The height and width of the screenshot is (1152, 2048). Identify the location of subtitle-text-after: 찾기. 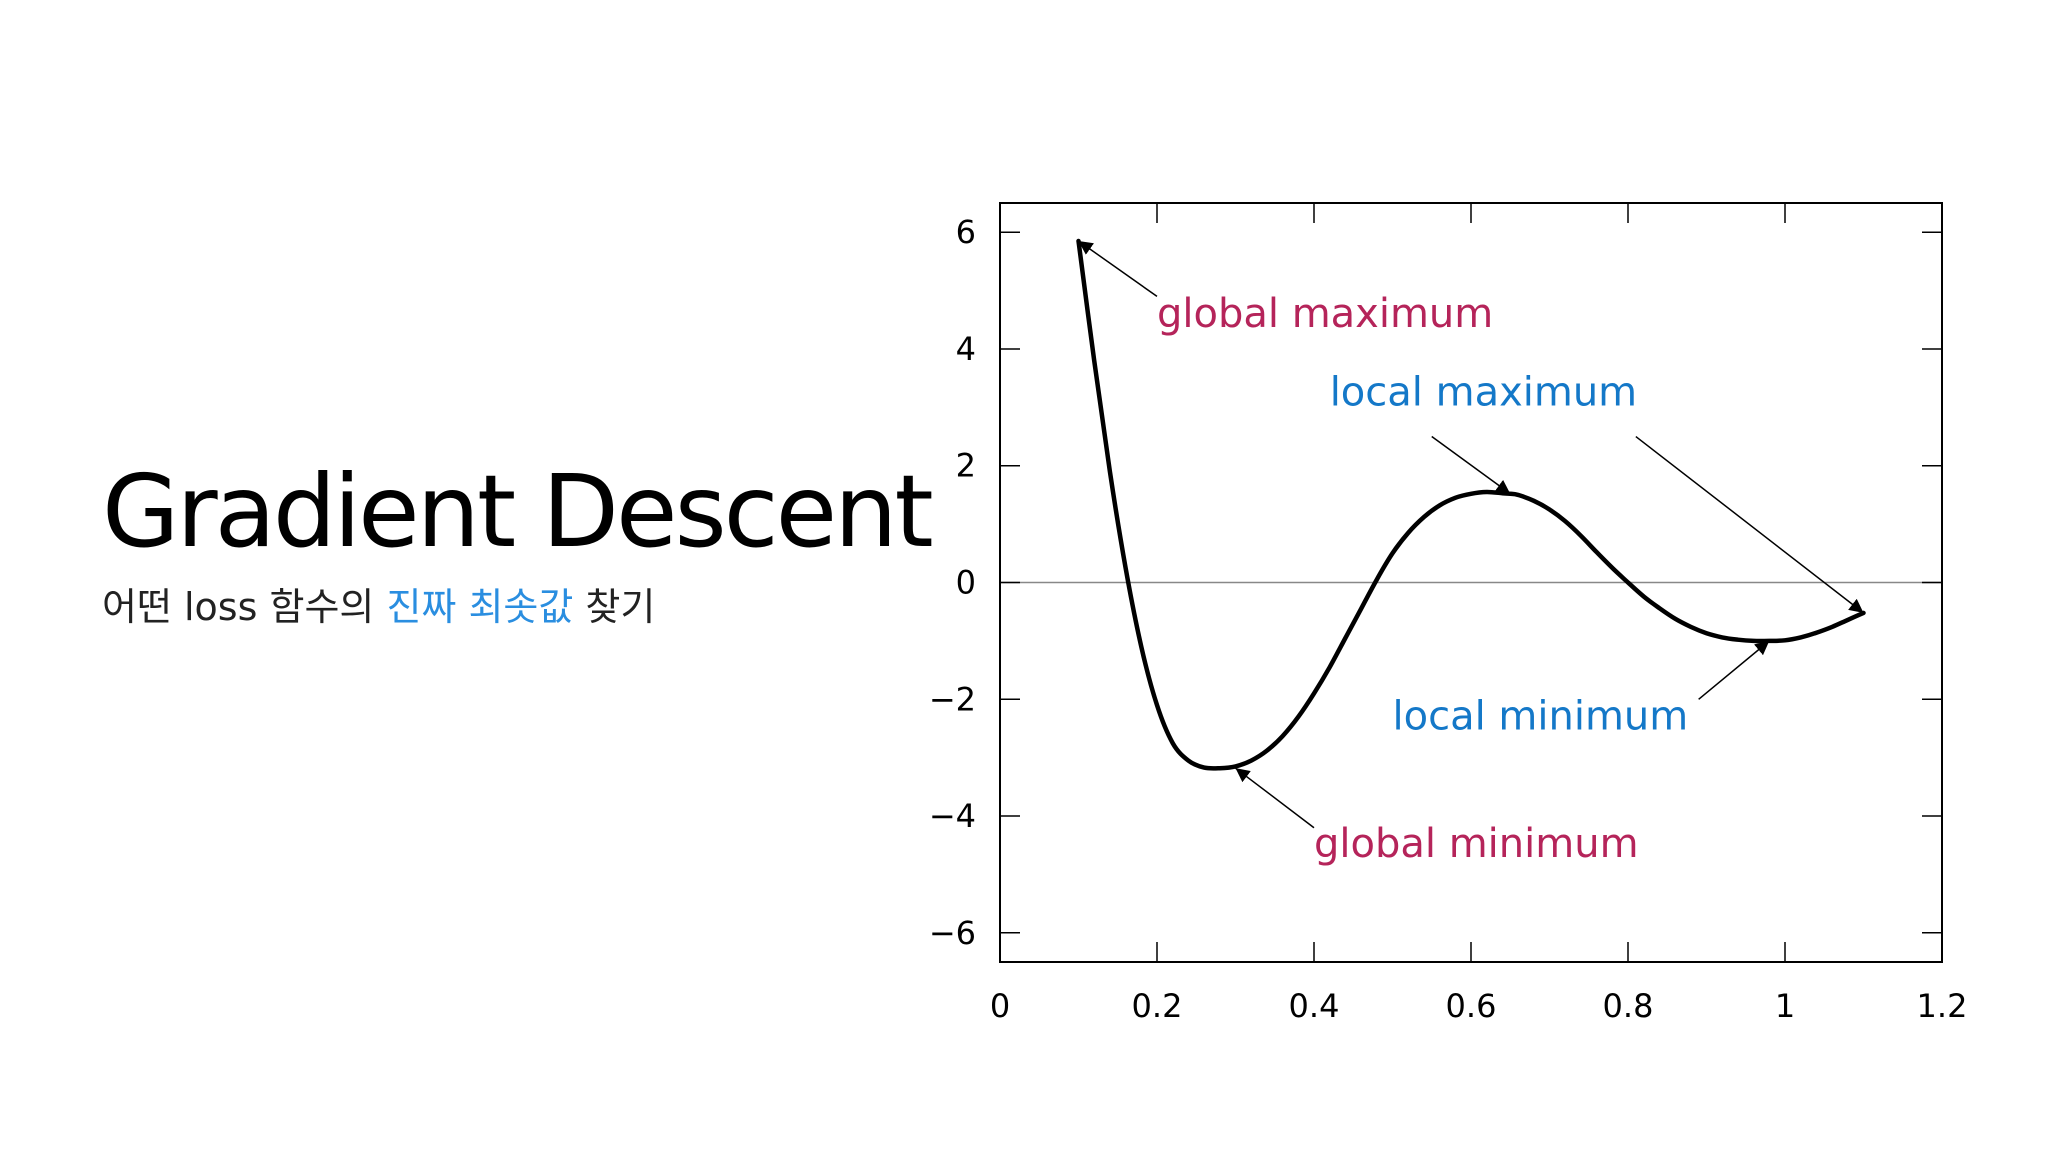
(614, 607).